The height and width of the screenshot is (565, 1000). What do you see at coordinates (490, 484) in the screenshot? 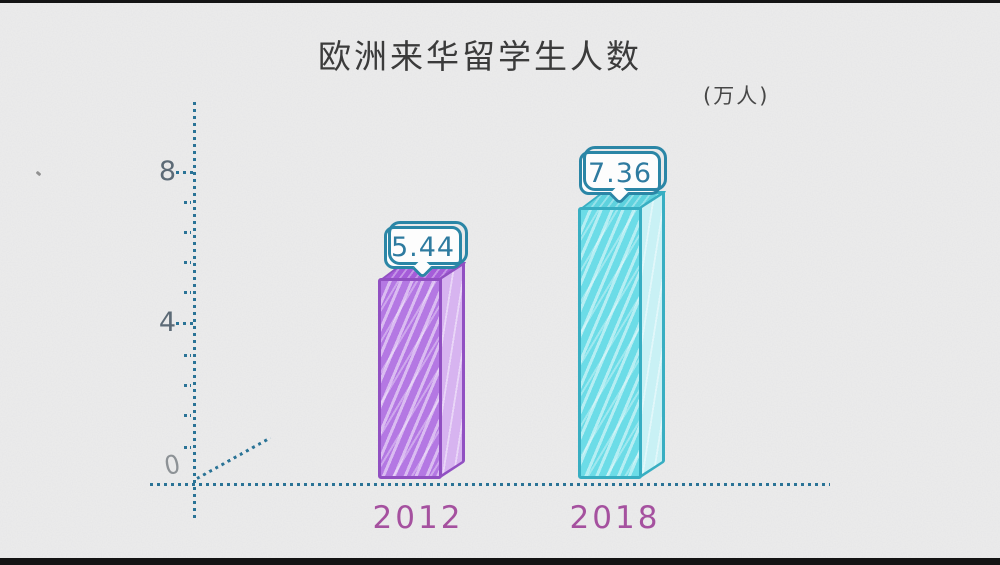
I see `x-axis-line` at bounding box center [490, 484].